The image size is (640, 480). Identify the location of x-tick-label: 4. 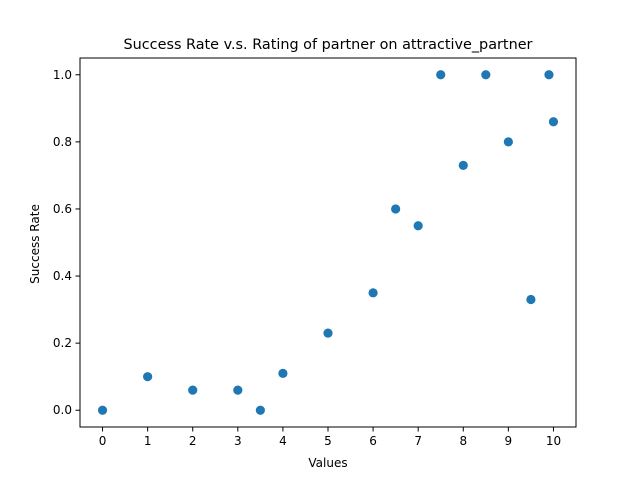
(283, 441).